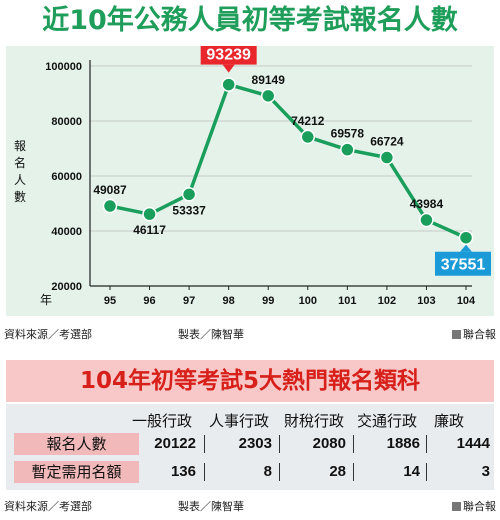 The width and height of the screenshot is (500, 520). I want to click on y-tick-label: 80000, so click(66, 122).